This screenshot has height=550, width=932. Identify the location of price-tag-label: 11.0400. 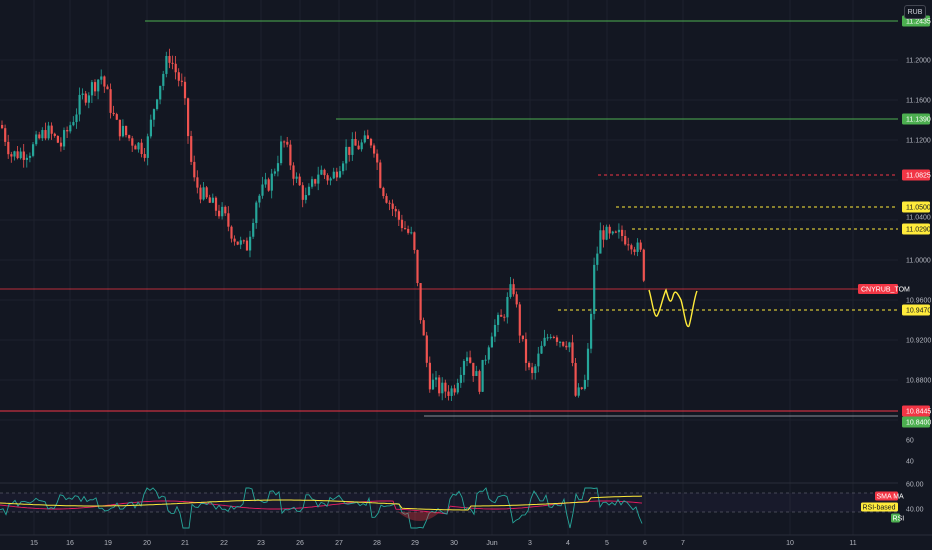
(918, 218).